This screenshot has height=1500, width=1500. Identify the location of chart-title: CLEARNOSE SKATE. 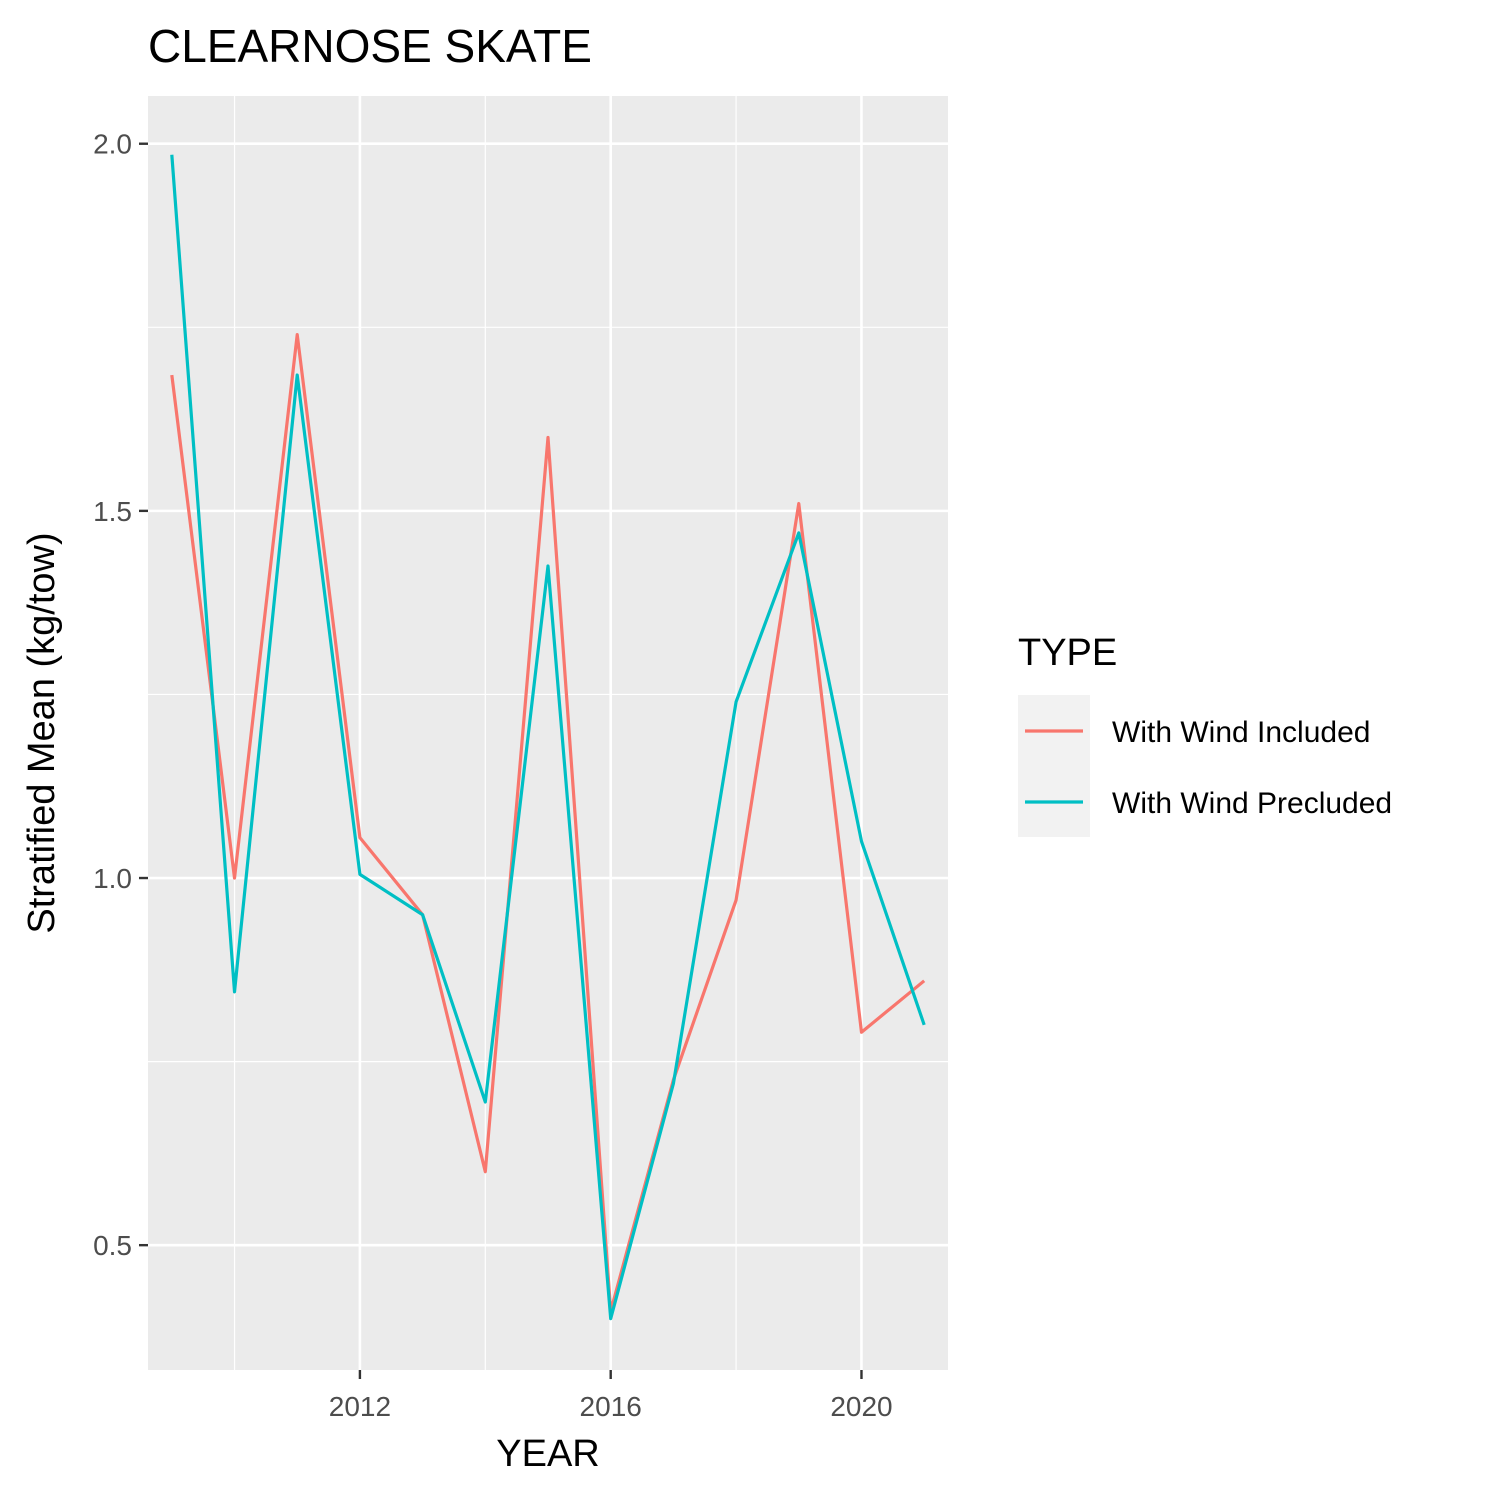
(370, 46).